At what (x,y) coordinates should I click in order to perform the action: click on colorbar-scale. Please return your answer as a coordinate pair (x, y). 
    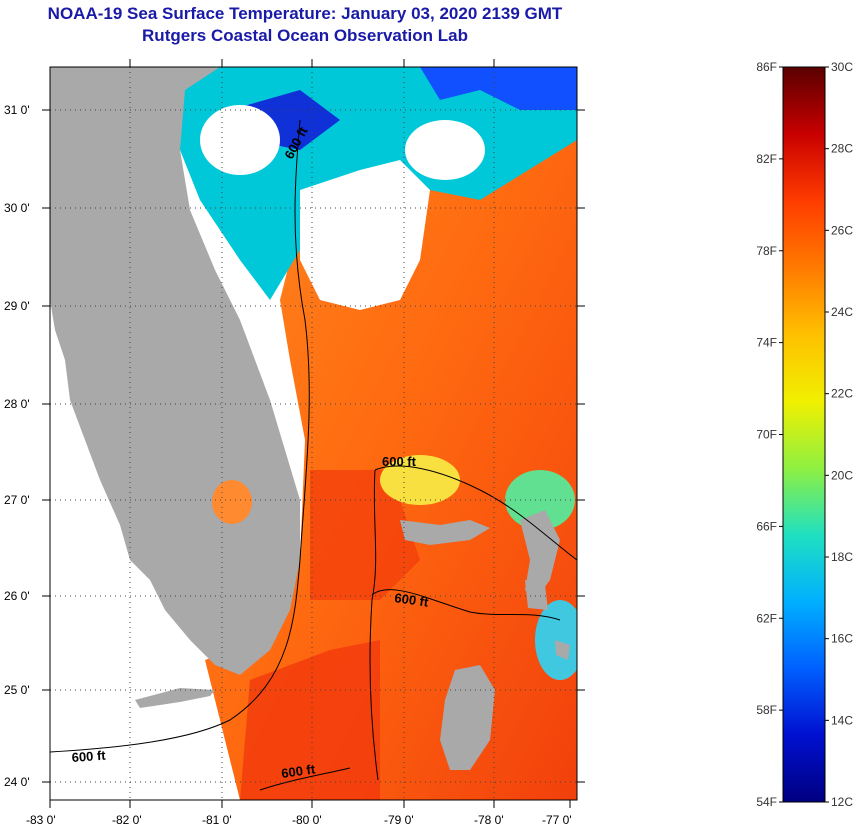
    Looking at the image, I should click on (804, 434).